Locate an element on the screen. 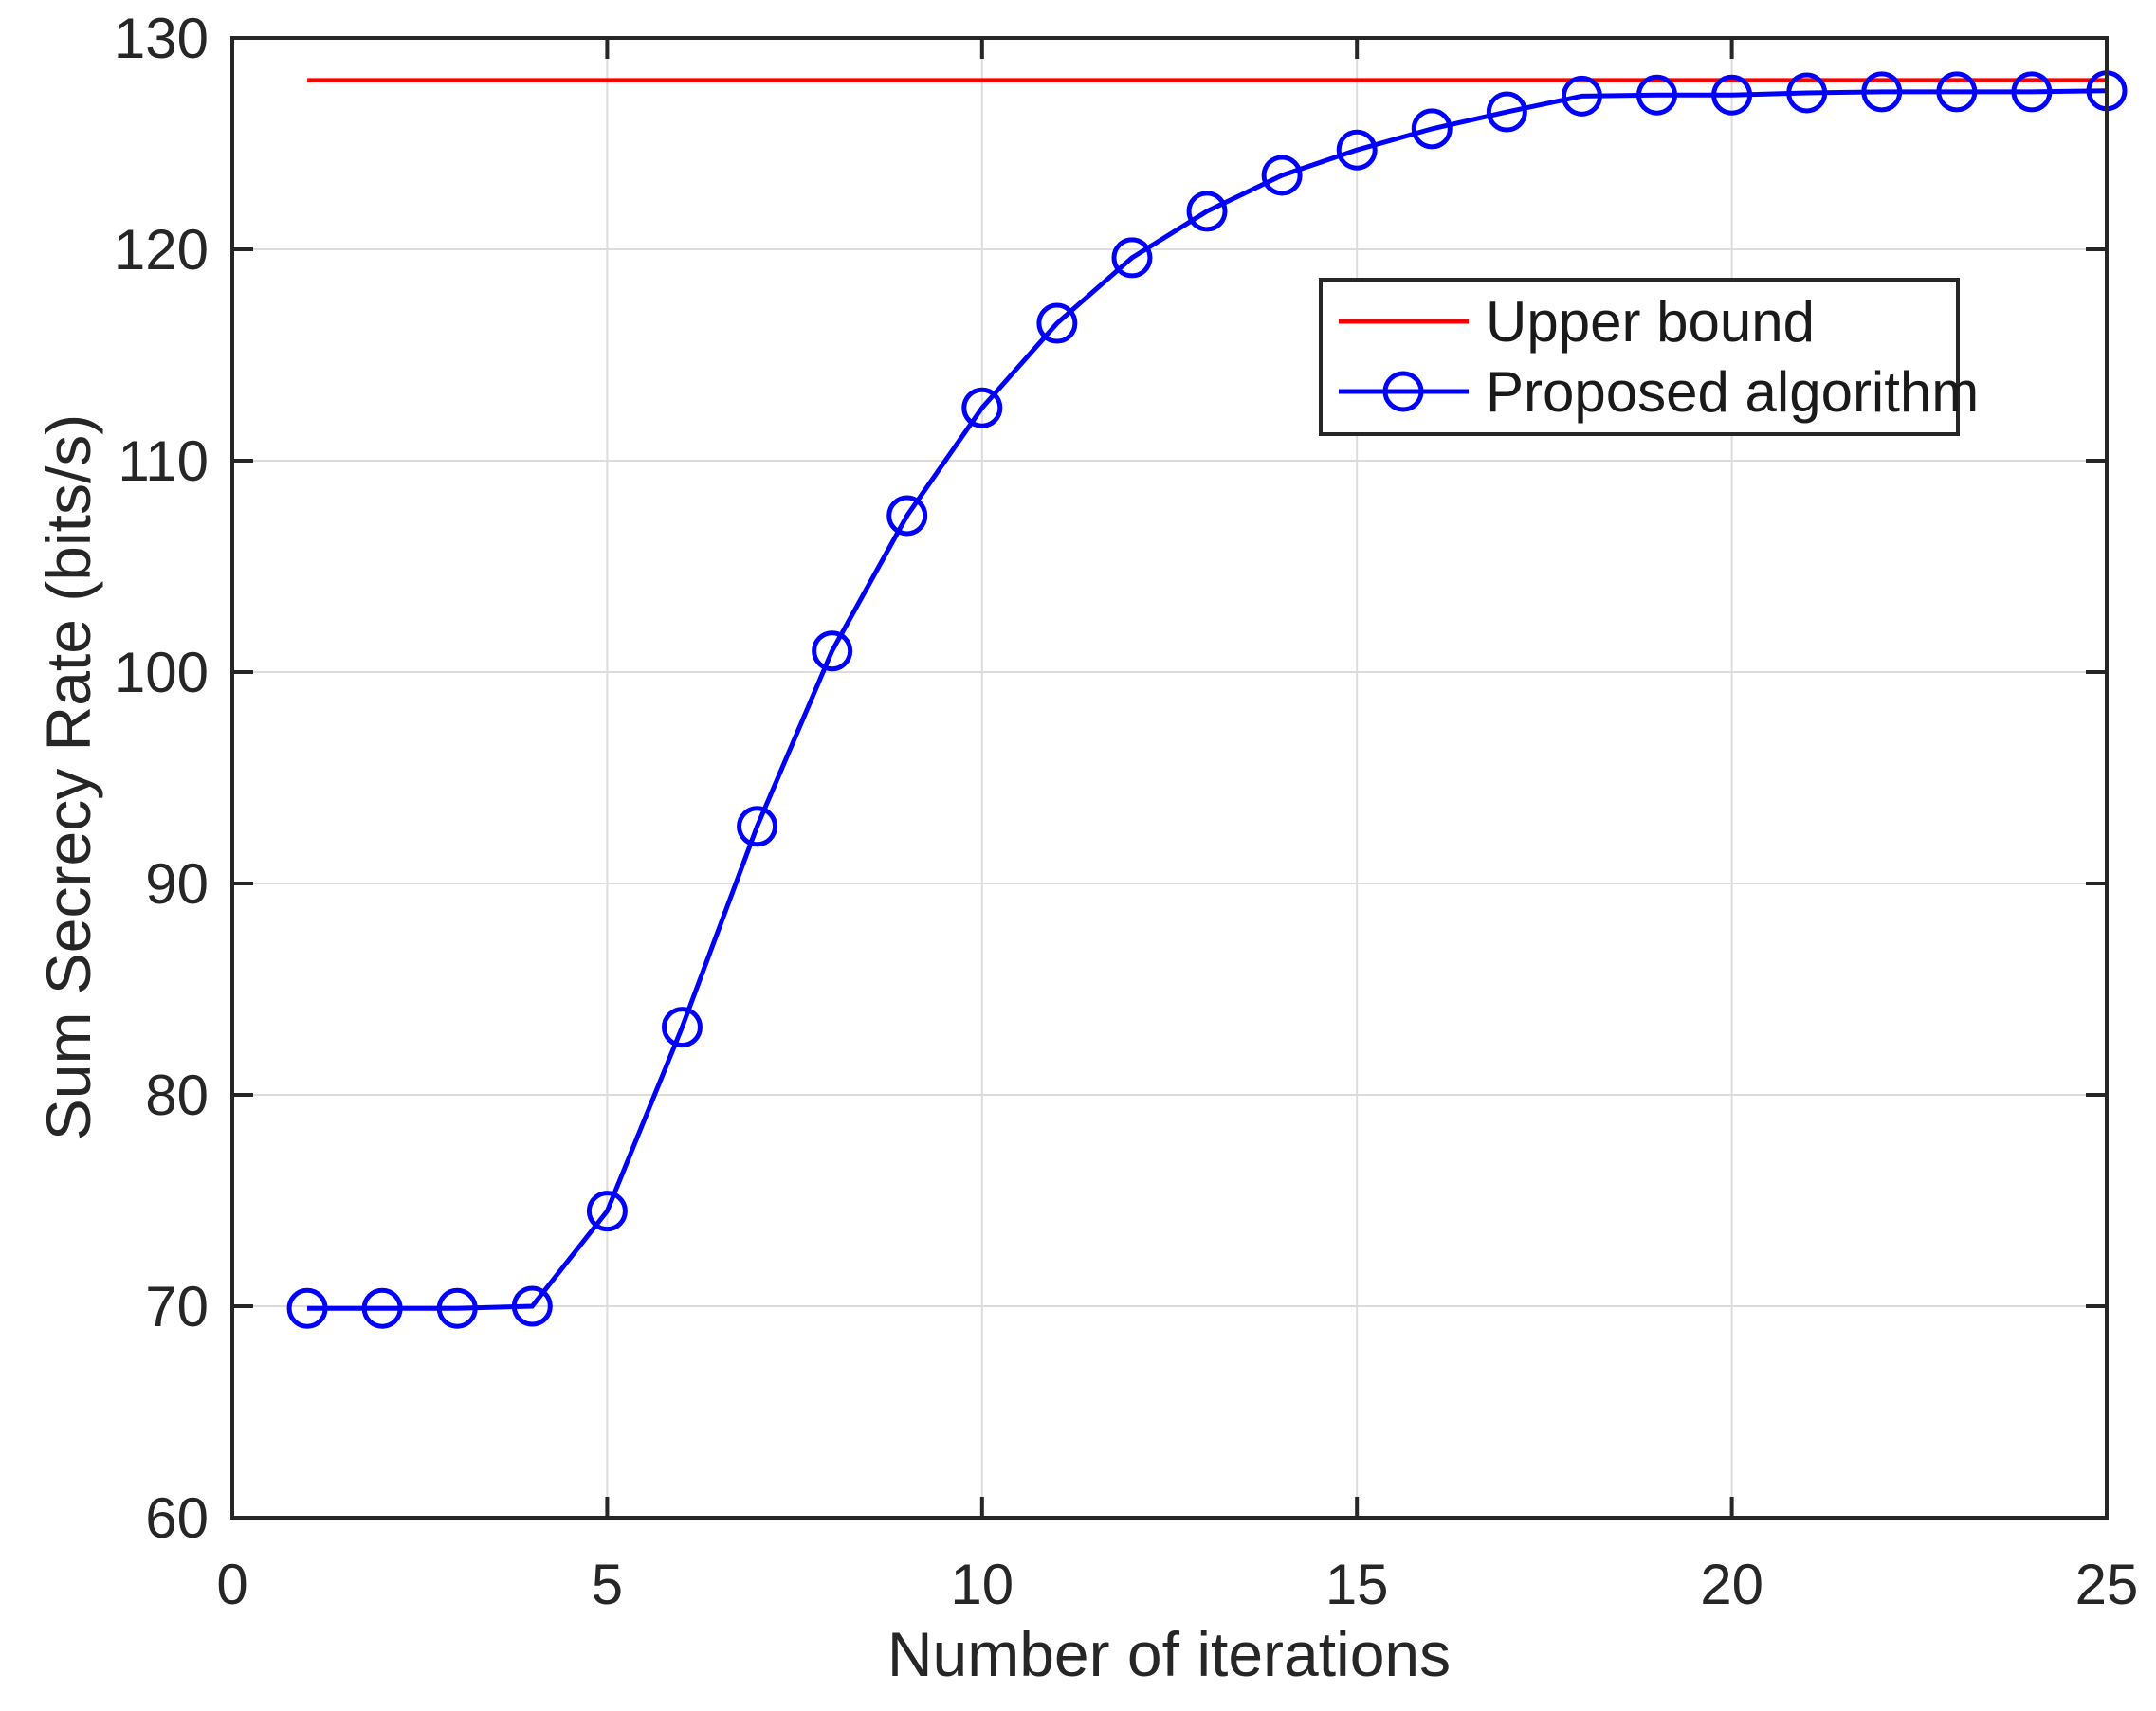 The height and width of the screenshot is (1711, 2156). legend-marker-sample is located at coordinates (1403, 392).